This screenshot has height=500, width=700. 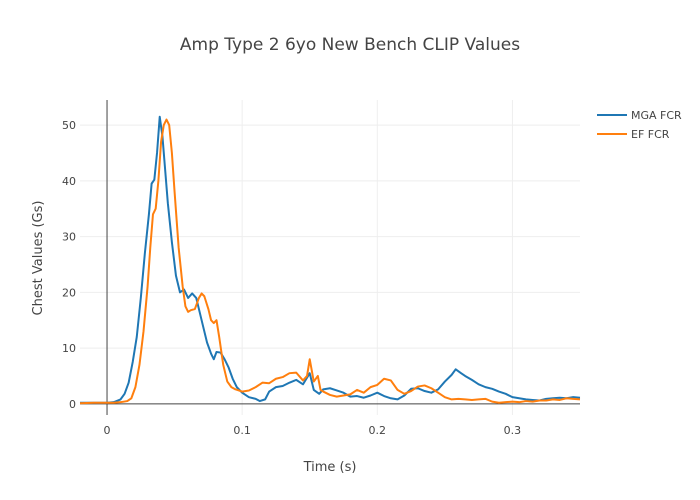 What do you see at coordinates (72, 404) in the screenshot?
I see `y-tick-label: 0` at bounding box center [72, 404].